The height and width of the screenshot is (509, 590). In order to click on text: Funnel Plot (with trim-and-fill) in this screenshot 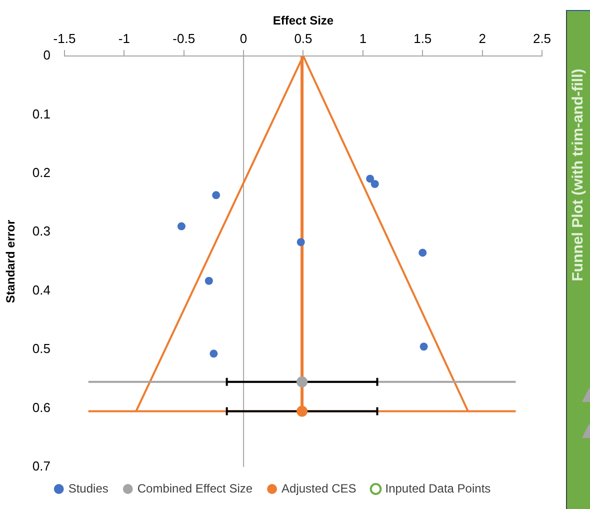, I will do `click(578, 175)`.